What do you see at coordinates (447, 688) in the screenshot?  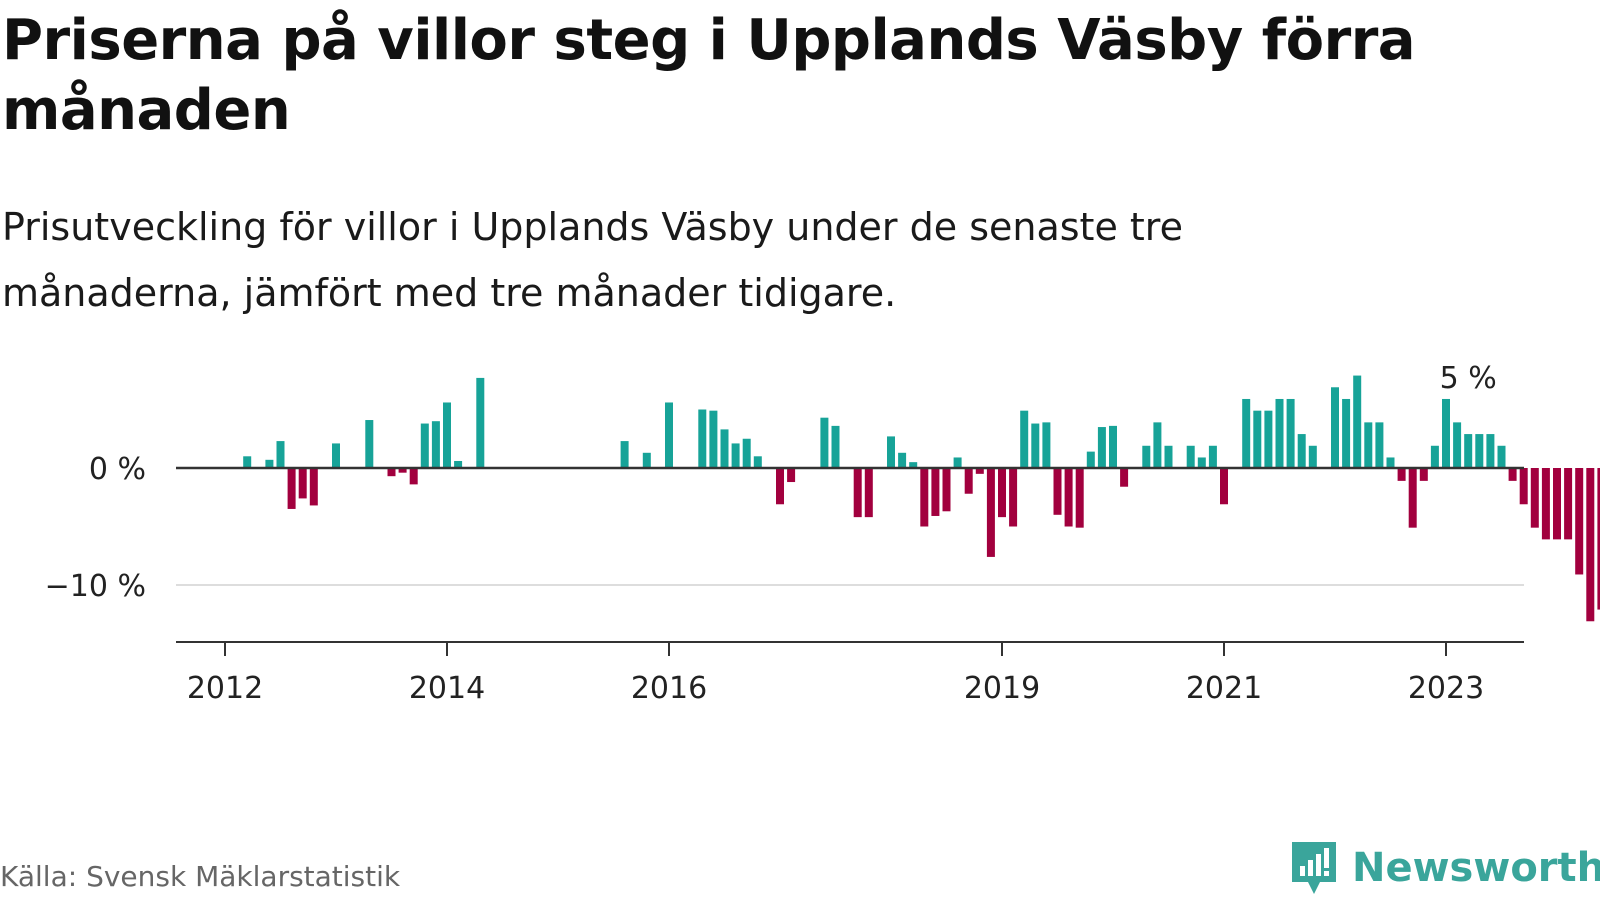 I see `x-tick-label: 2014` at bounding box center [447, 688].